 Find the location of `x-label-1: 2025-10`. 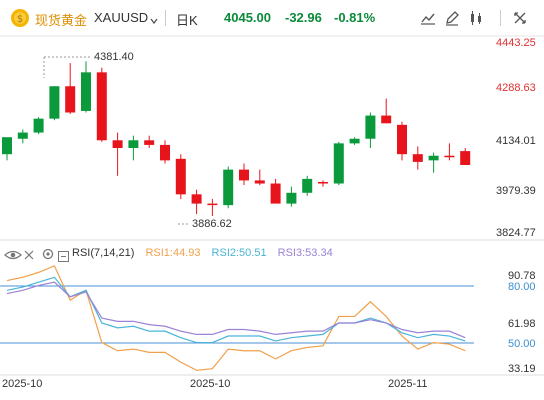

x-label-1: 2025-10 is located at coordinates (22, 384).